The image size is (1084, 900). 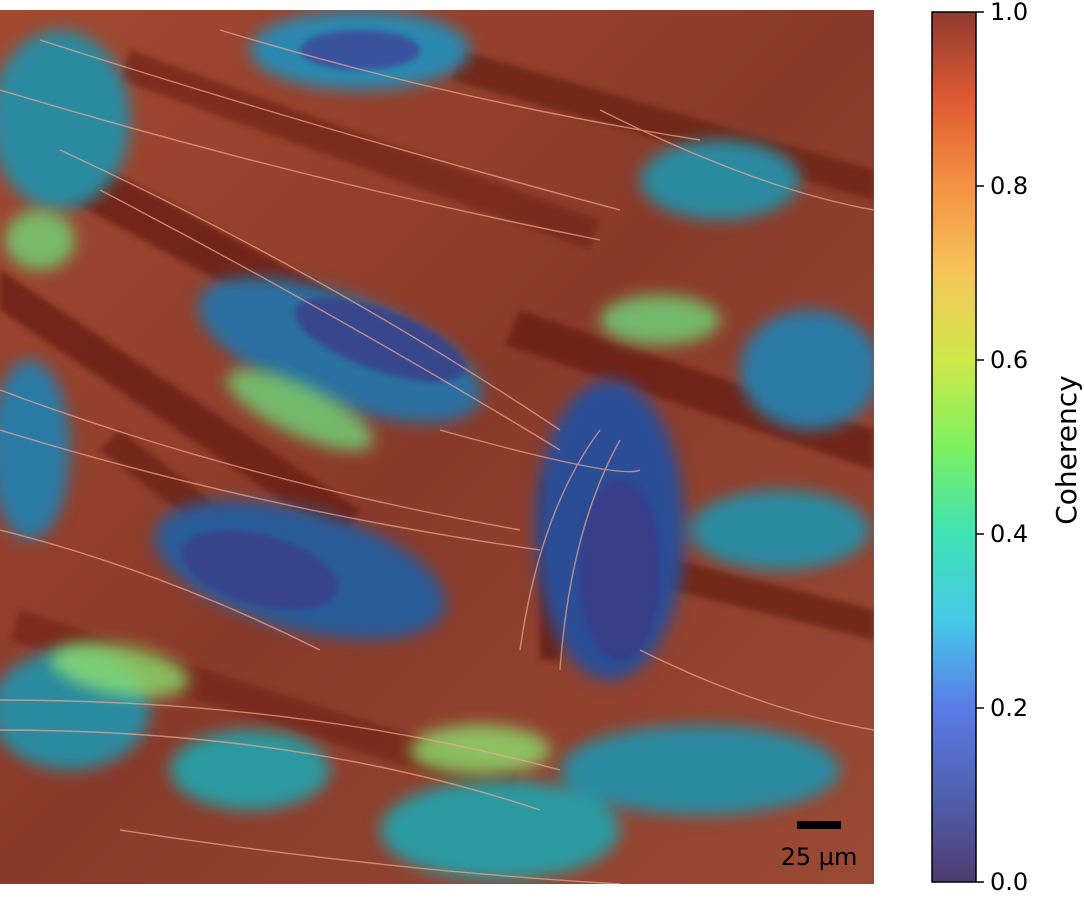 What do you see at coordinates (1009, 360) in the screenshot?
I see `colorbar-tick-label: 0.6` at bounding box center [1009, 360].